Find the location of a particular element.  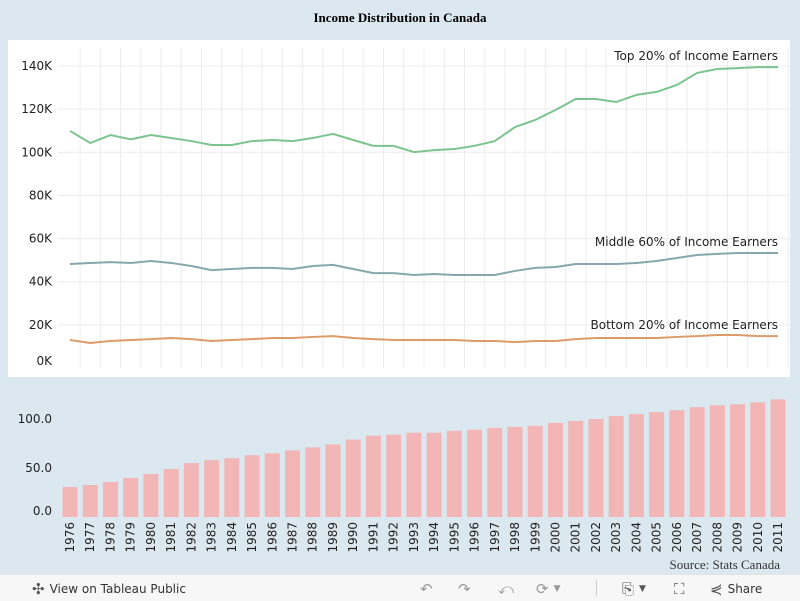

x-tick-label: 1990 is located at coordinates (353, 537).